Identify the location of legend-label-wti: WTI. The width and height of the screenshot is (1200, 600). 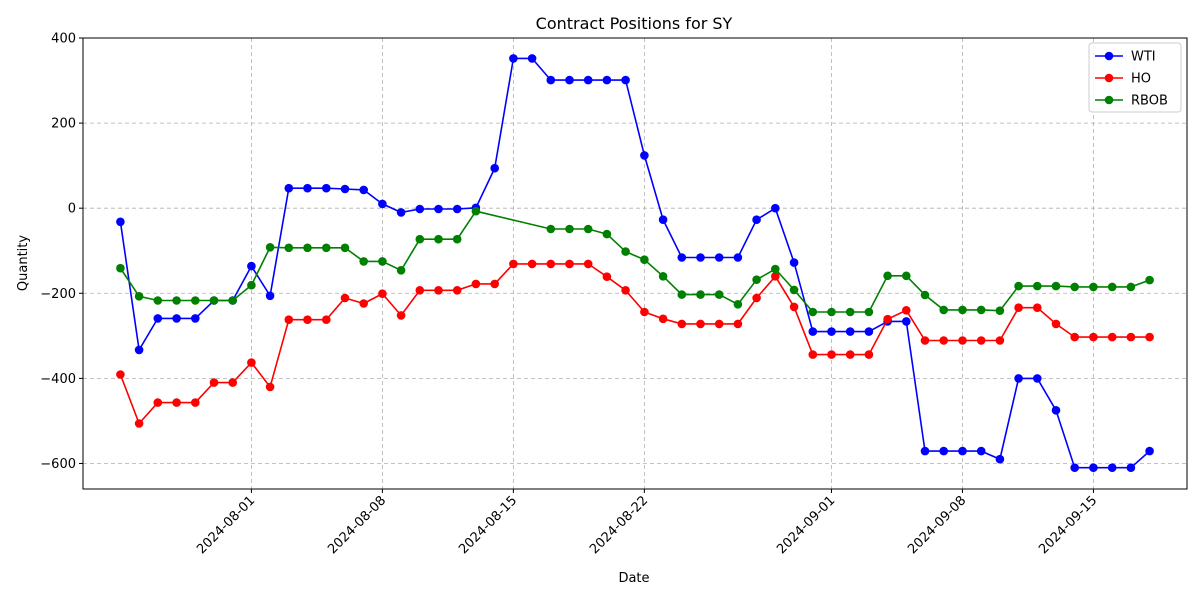
(1143, 57).